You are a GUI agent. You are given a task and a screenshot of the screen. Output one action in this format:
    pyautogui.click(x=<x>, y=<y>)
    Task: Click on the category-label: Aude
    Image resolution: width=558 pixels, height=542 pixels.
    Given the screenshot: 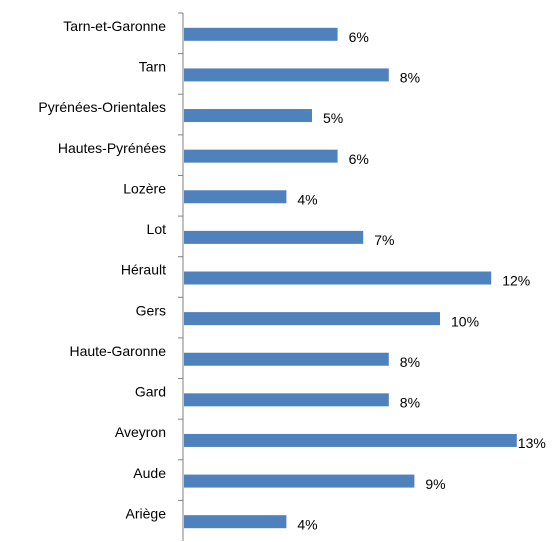 What is the action you would take?
    pyautogui.click(x=149, y=473)
    